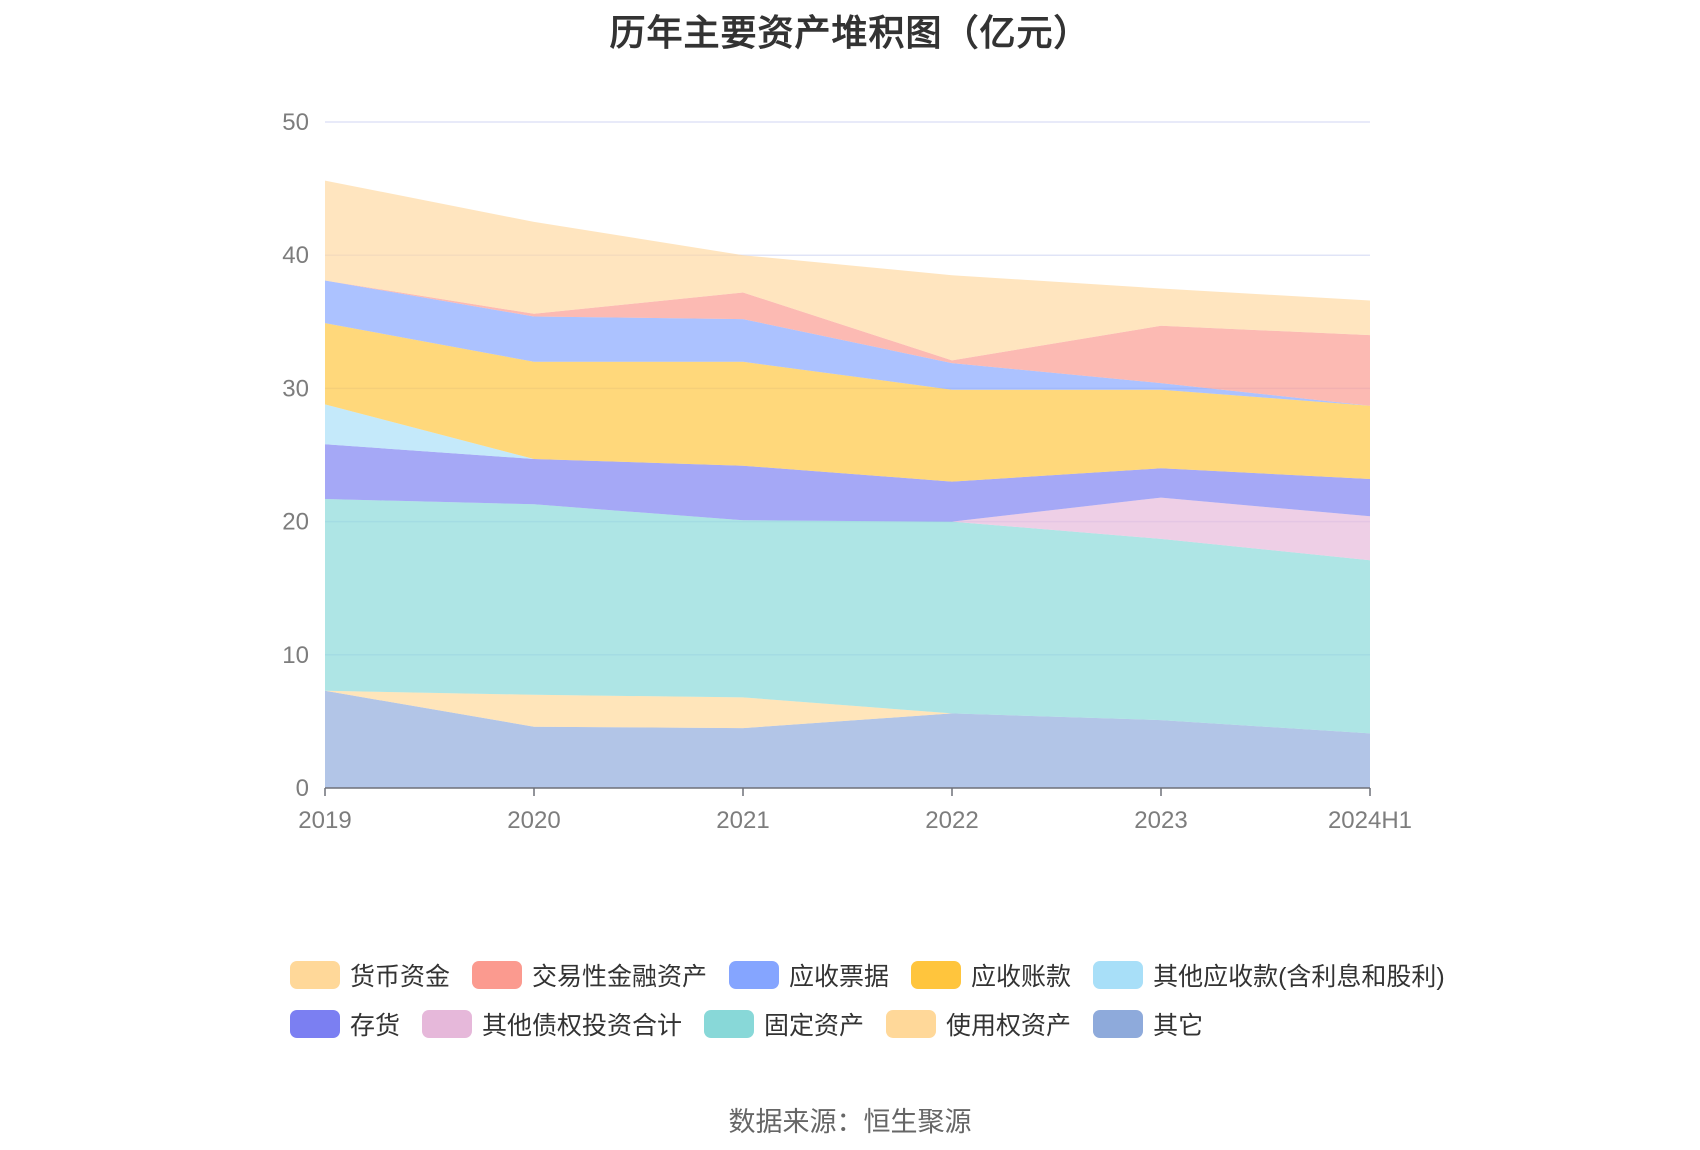 The height and width of the screenshot is (1150, 1700). What do you see at coordinates (1021, 977) in the screenshot?
I see `legend-label: 应收账款` at bounding box center [1021, 977].